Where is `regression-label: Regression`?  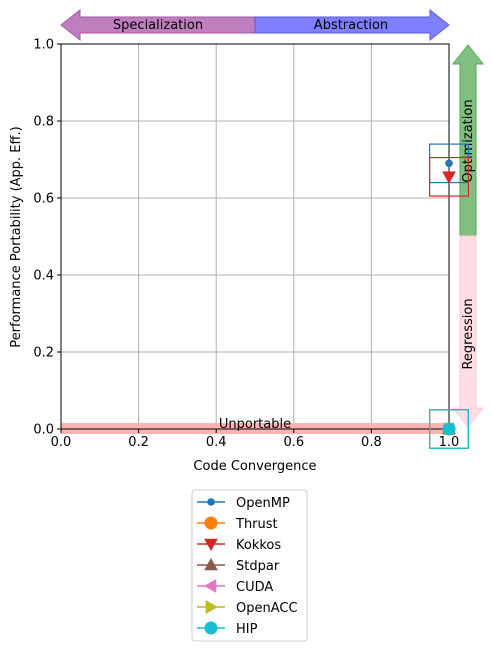
regression-label: Regression is located at coordinates (468, 333).